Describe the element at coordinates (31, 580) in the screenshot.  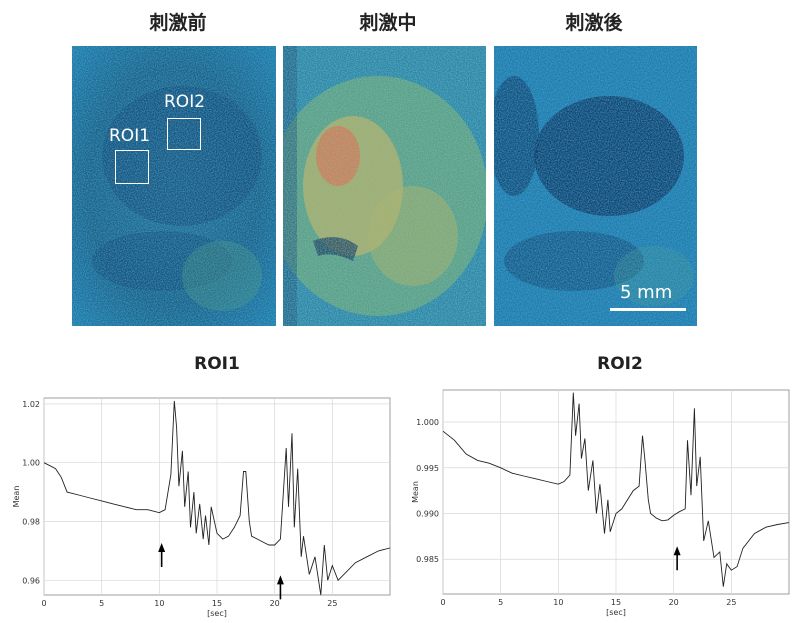
I see `y-tick-label: 0.96` at that location.